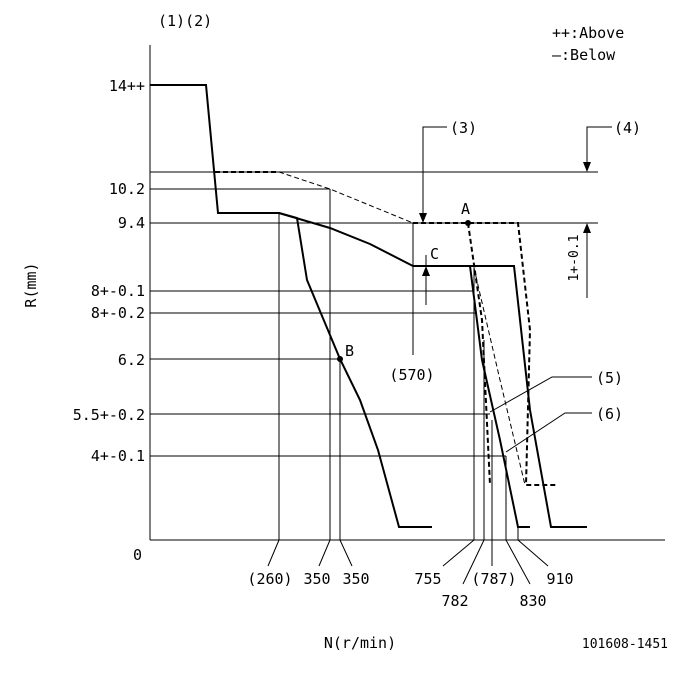  I want to click on callout-4-label: (4), so click(627, 128).